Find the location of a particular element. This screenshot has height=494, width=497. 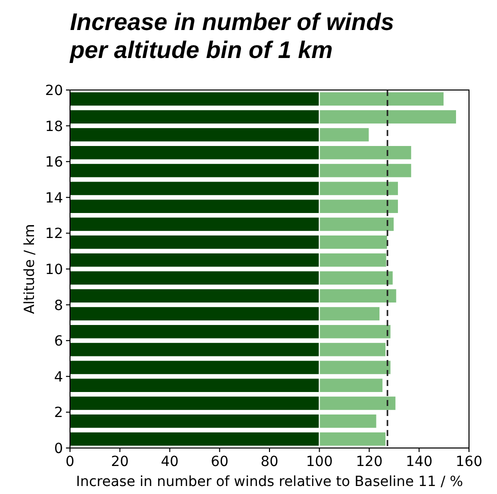

x-tick-label: 160 is located at coordinates (469, 462).